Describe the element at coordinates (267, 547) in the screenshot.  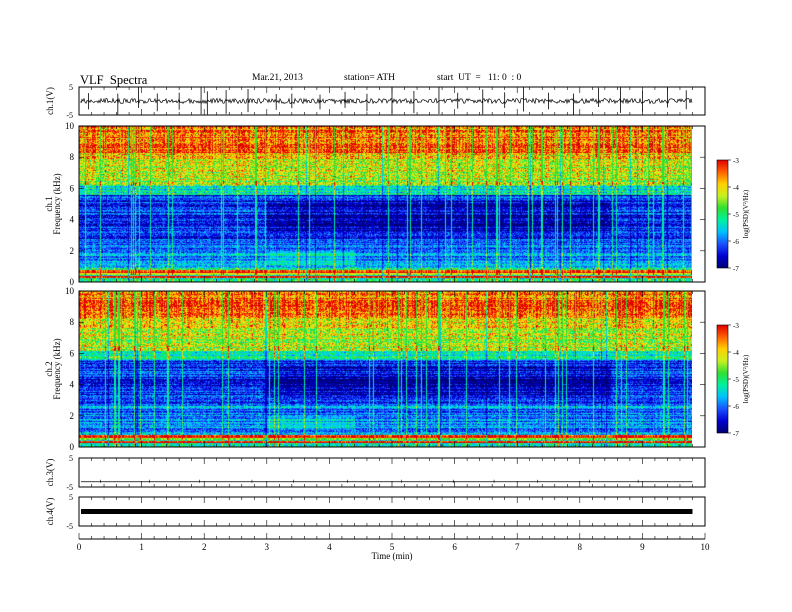
I see `xtick-label: 3` at that location.